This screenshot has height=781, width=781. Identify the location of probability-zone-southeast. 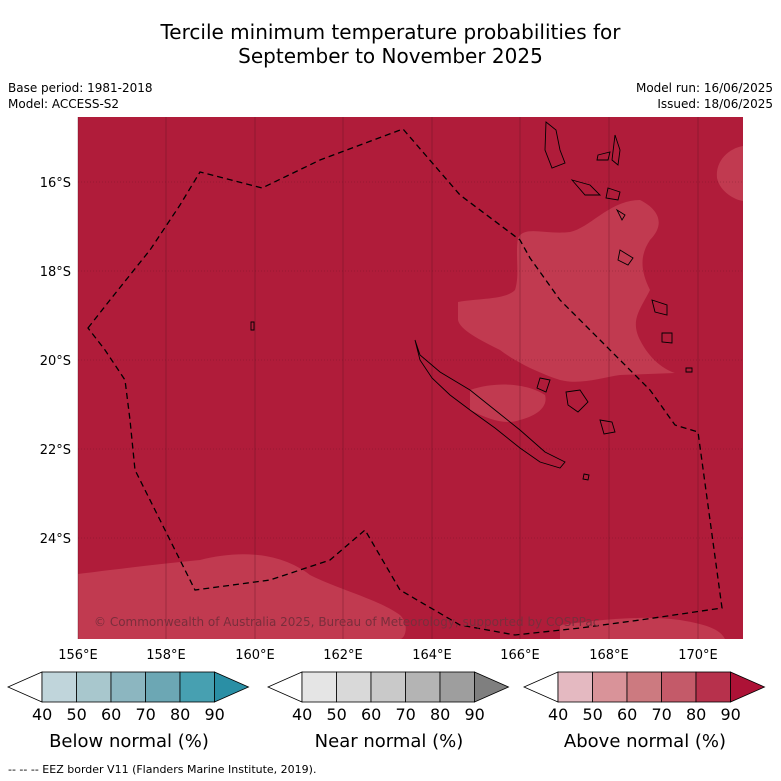
(642, 628).